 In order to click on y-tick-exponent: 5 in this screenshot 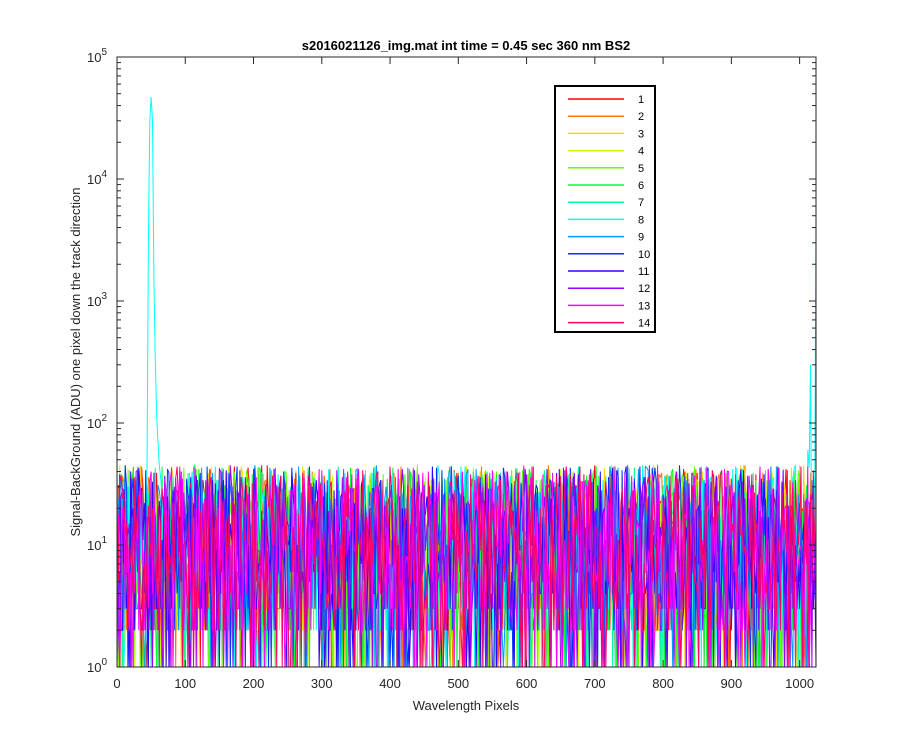, I will do `click(104, 52)`.